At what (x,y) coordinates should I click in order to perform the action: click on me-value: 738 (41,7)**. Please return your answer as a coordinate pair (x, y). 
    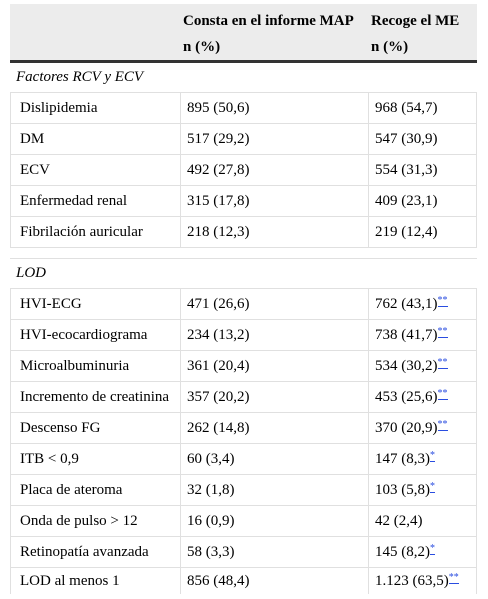
    Looking at the image, I should click on (422, 335).